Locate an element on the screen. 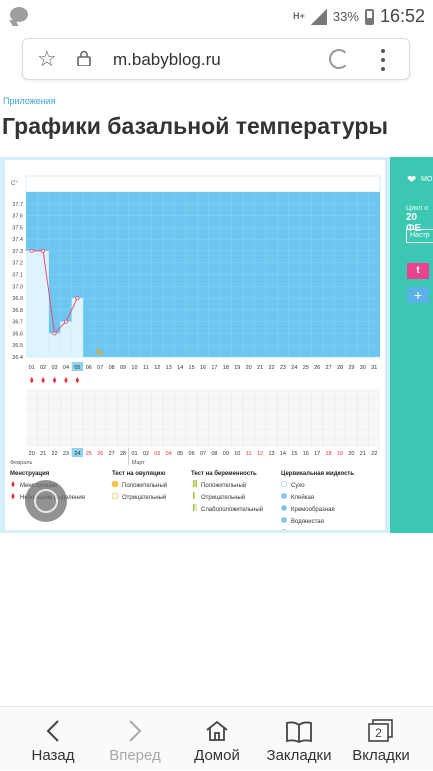  y-tick-label: 37.0 is located at coordinates (17, 287).